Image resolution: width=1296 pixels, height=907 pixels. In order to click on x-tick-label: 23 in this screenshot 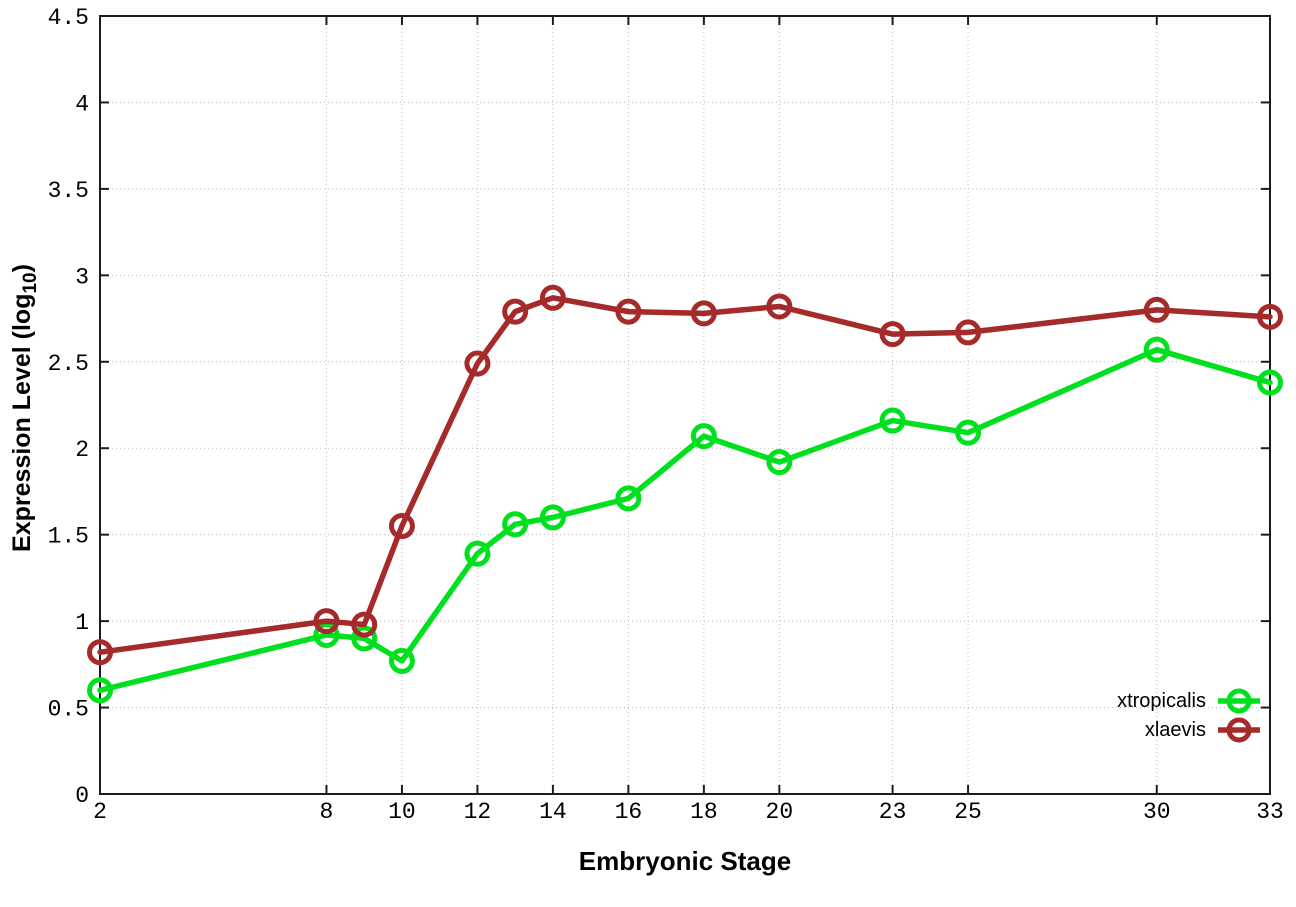, I will do `click(893, 812)`.